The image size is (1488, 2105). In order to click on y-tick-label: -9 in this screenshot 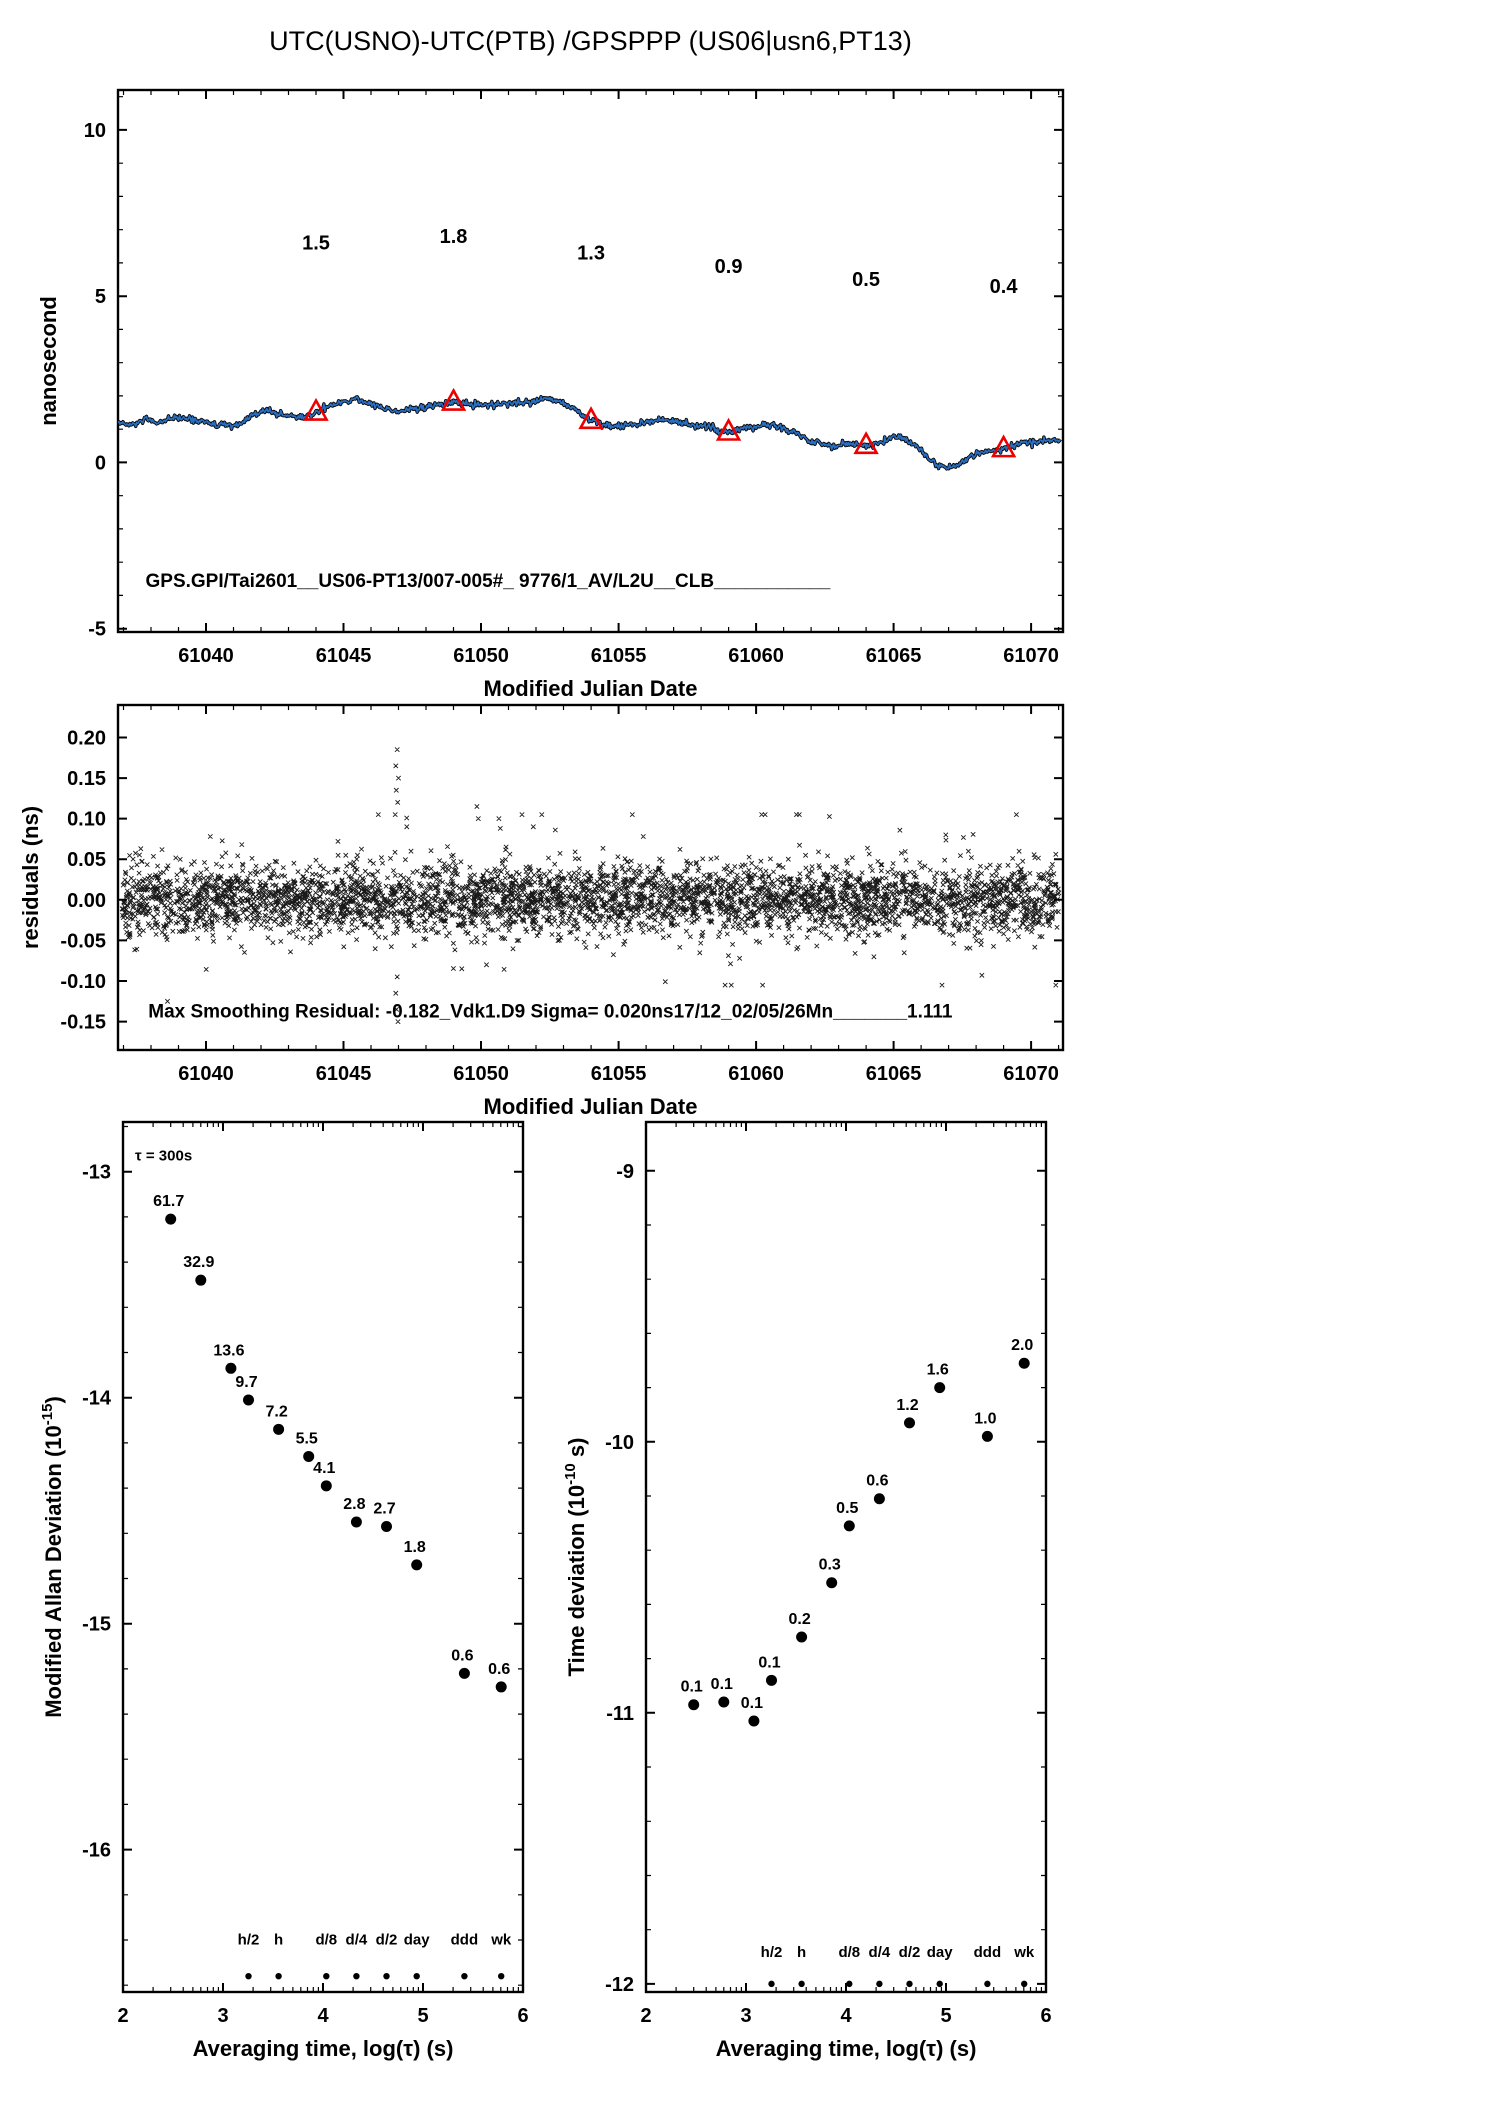, I will do `click(625, 1172)`.